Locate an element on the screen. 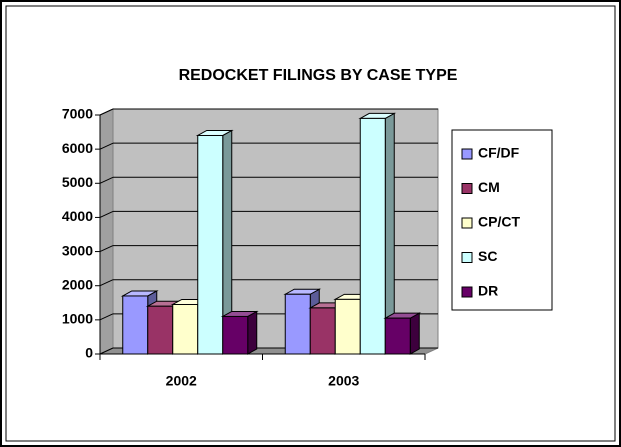  legend-label: CP/CT is located at coordinates (499, 222).